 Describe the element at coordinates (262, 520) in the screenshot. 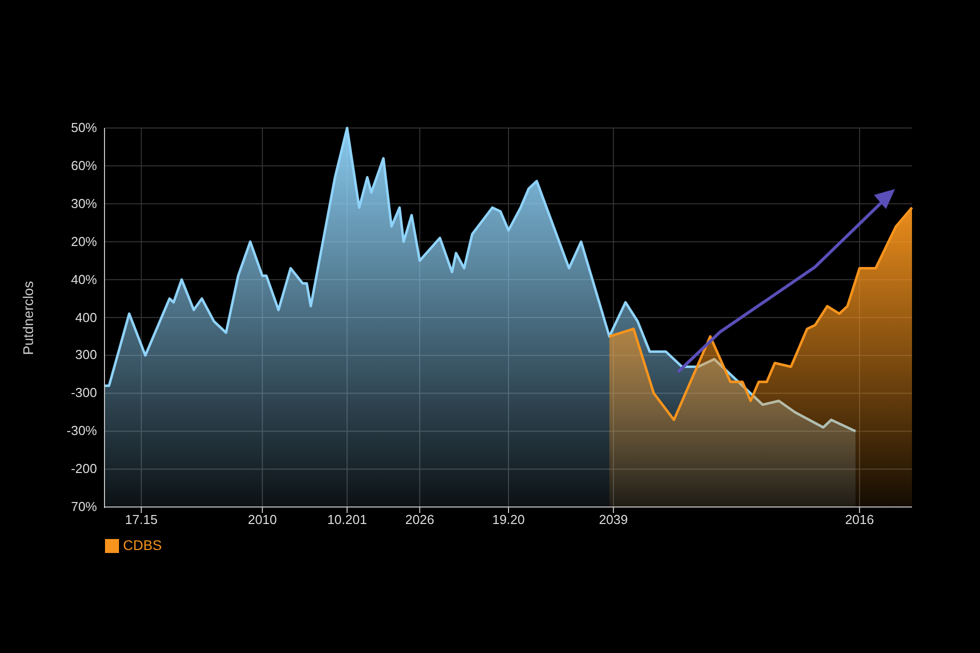

I see `x-tick-label: 2010` at that location.